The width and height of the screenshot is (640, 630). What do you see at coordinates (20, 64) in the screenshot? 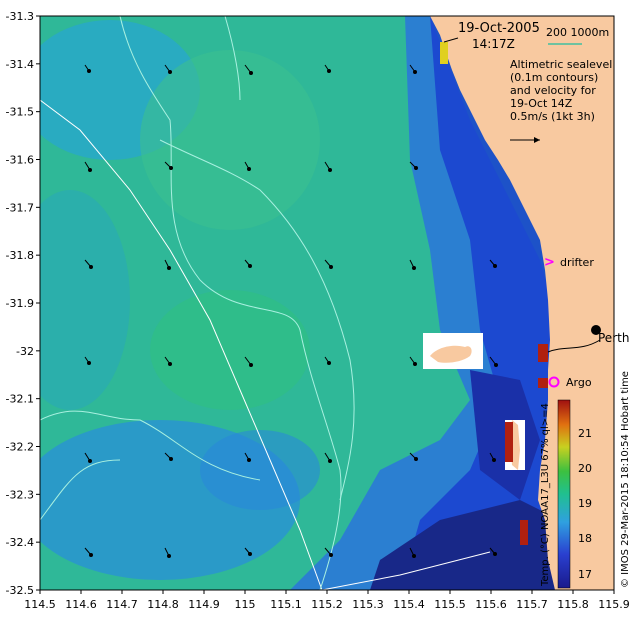
I see `y-tick-label: -31.4` at bounding box center [20, 64].